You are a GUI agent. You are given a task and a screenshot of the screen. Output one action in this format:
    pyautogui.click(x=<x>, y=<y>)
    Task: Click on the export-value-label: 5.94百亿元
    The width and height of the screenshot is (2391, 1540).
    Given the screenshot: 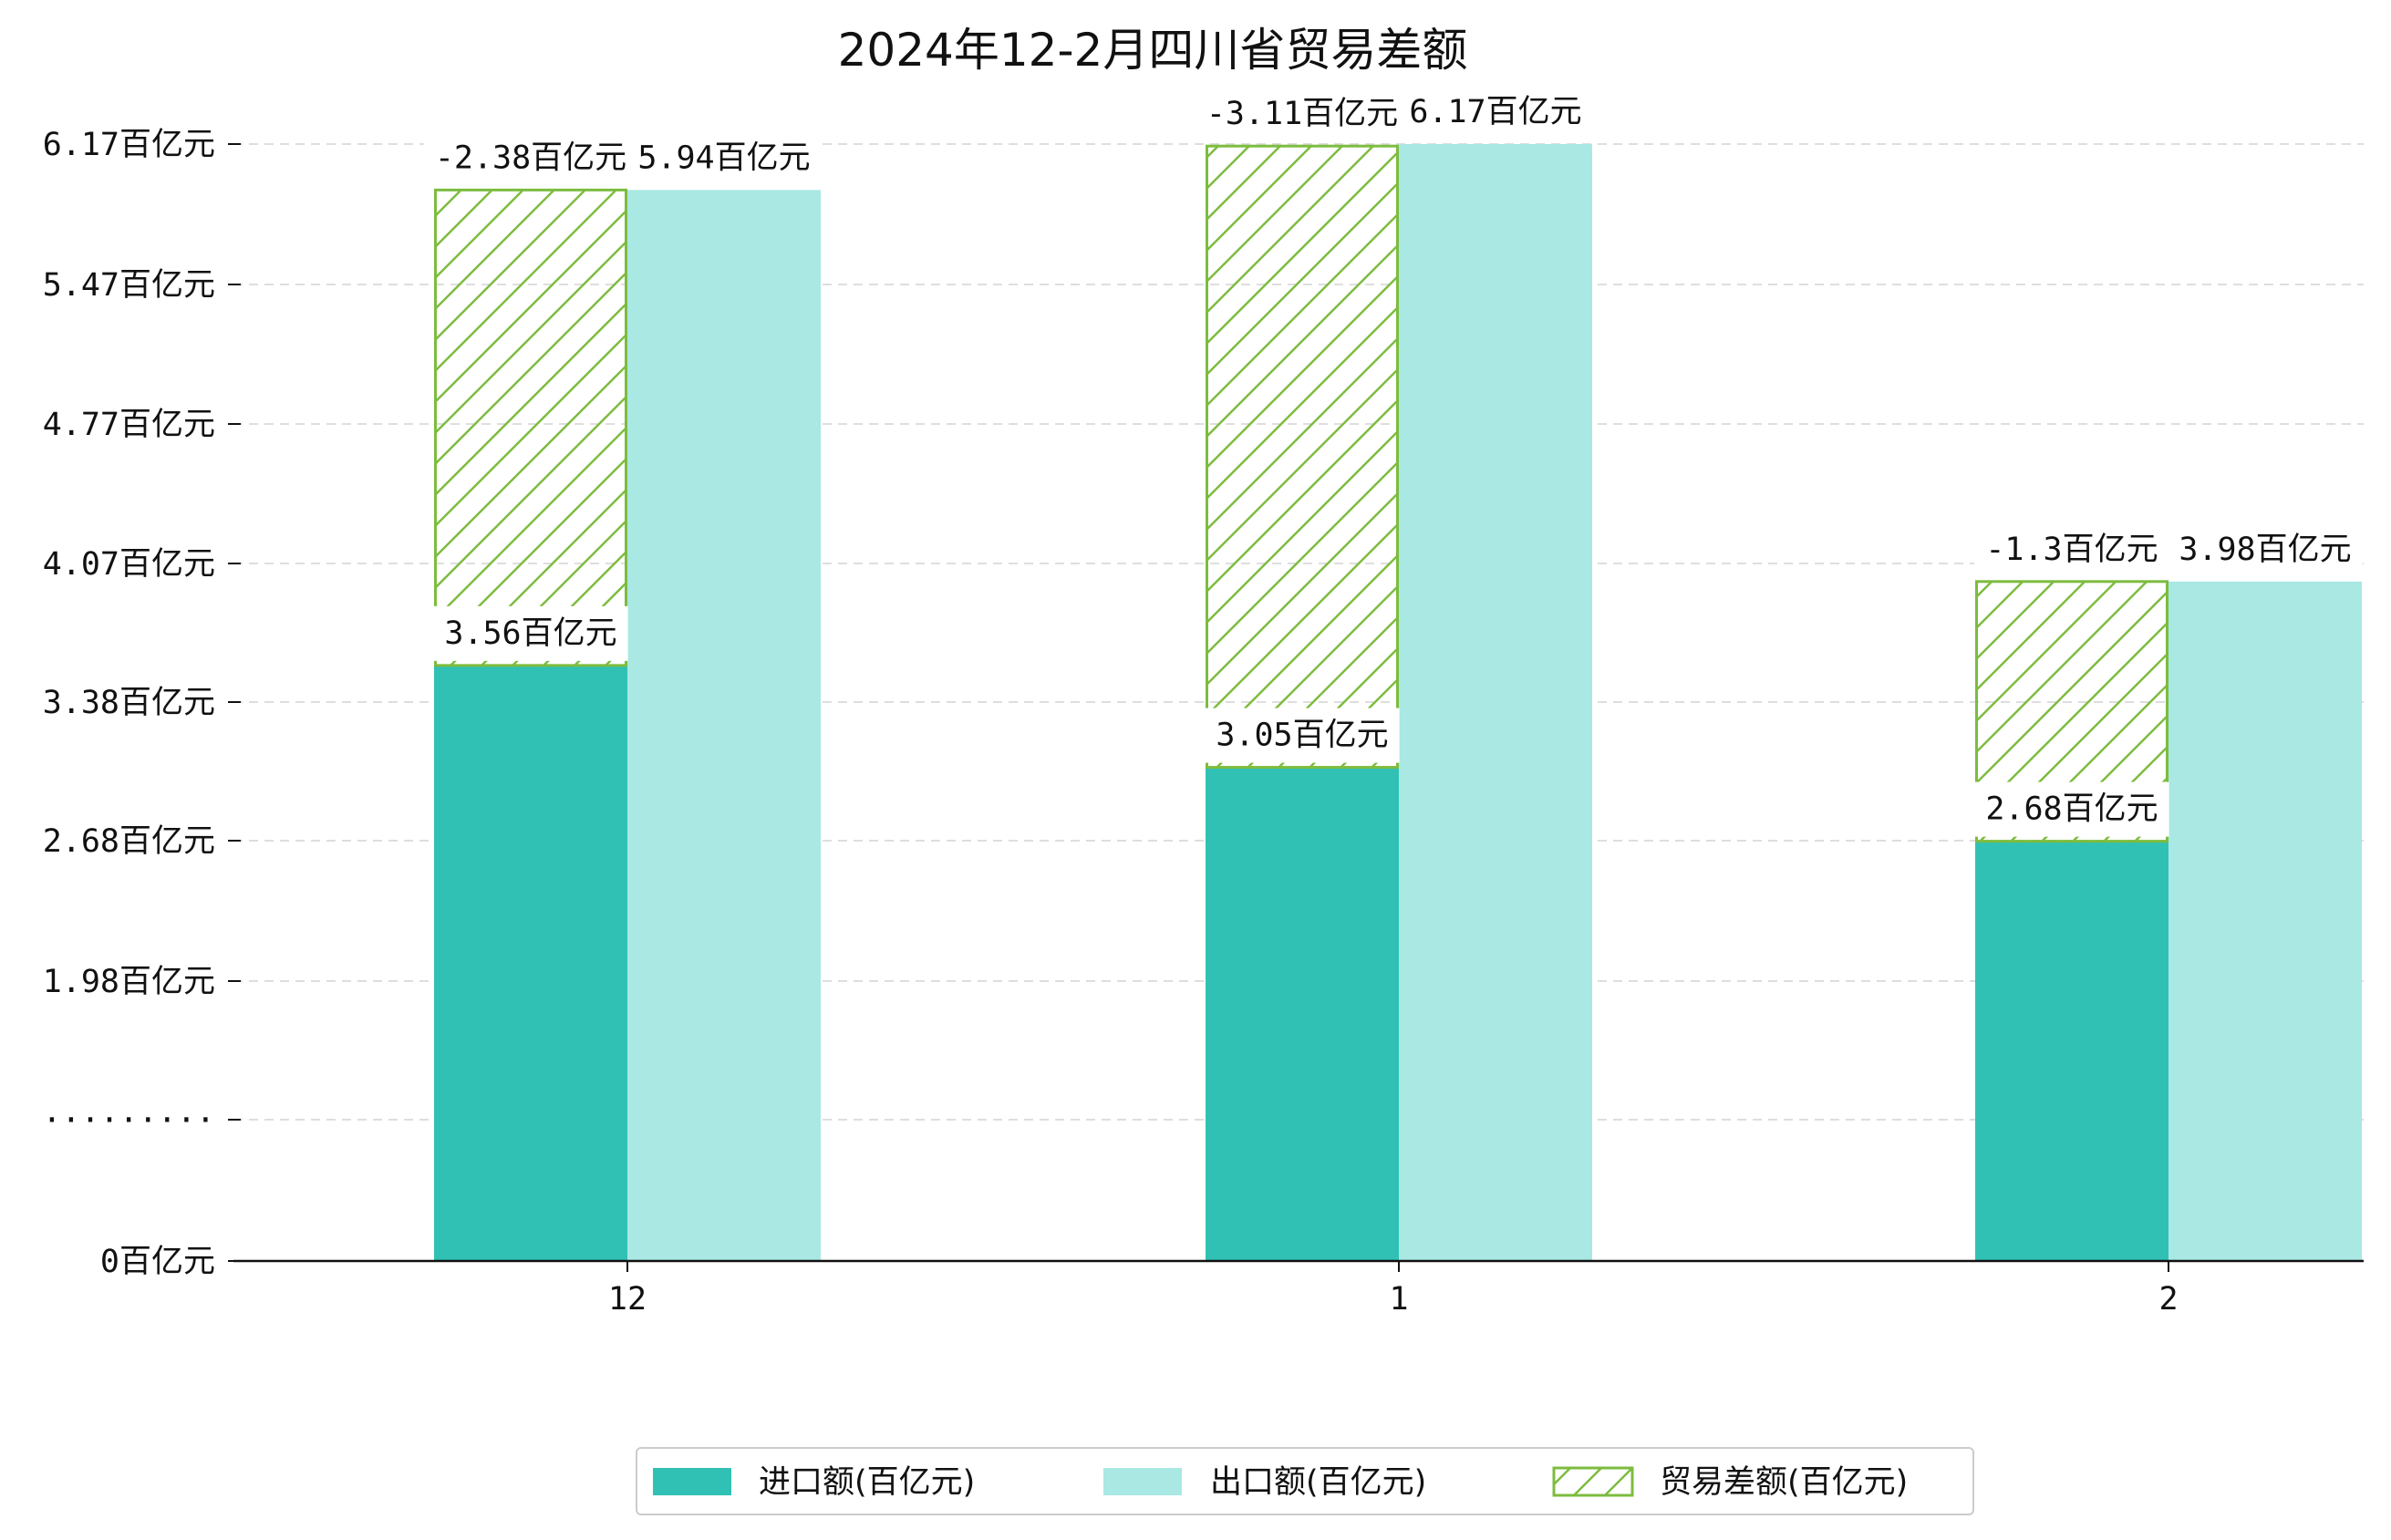 What is the action you would take?
    pyautogui.click(x=724, y=158)
    